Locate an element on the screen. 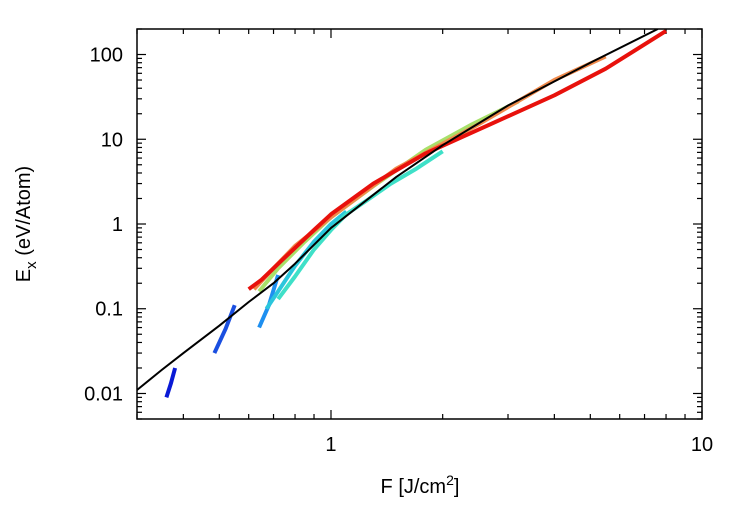  x-axis-label-sup: 2 is located at coordinates (450, 480).